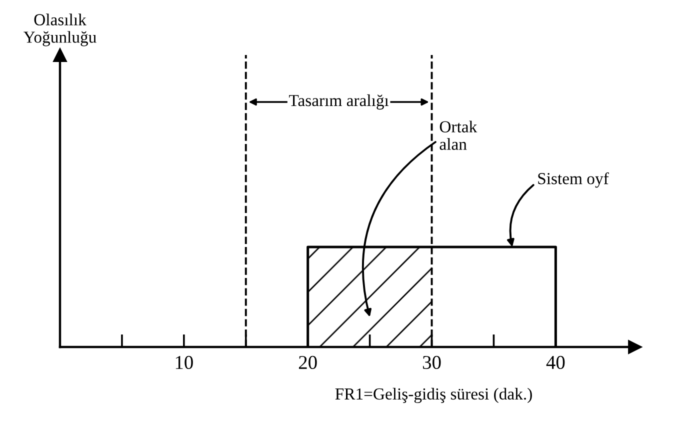  I want to click on text: Ortak alan, so click(459, 135).